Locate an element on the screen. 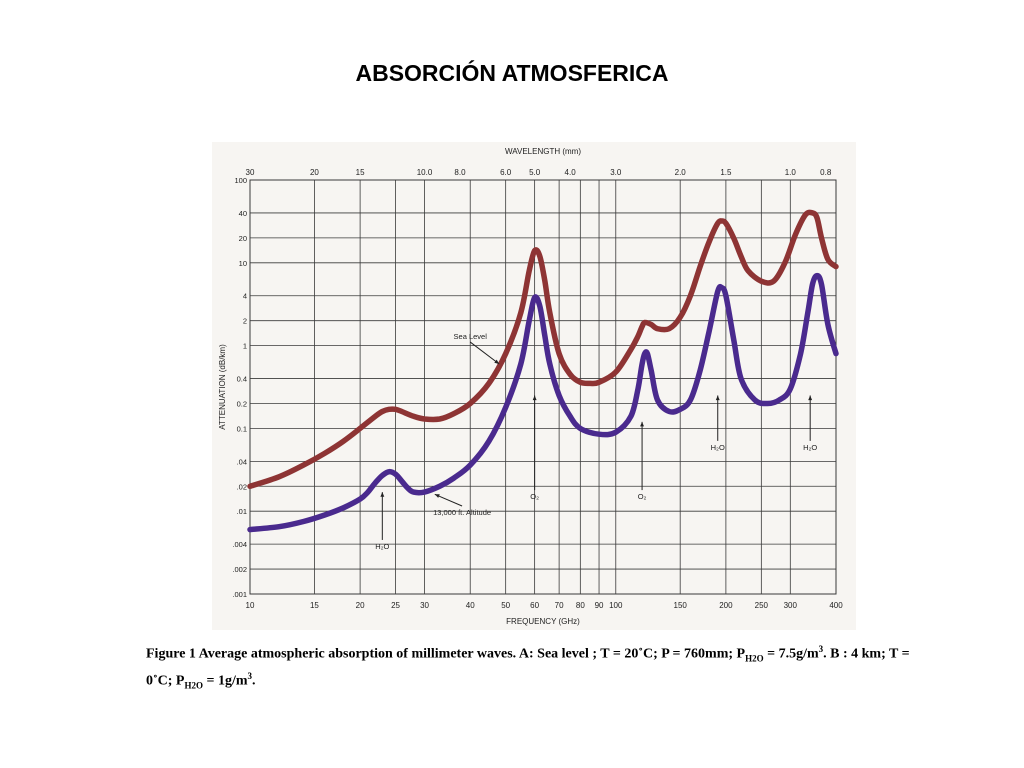 This screenshot has width=1024, height=768. top-tick-label: 1.0 is located at coordinates (791, 172).